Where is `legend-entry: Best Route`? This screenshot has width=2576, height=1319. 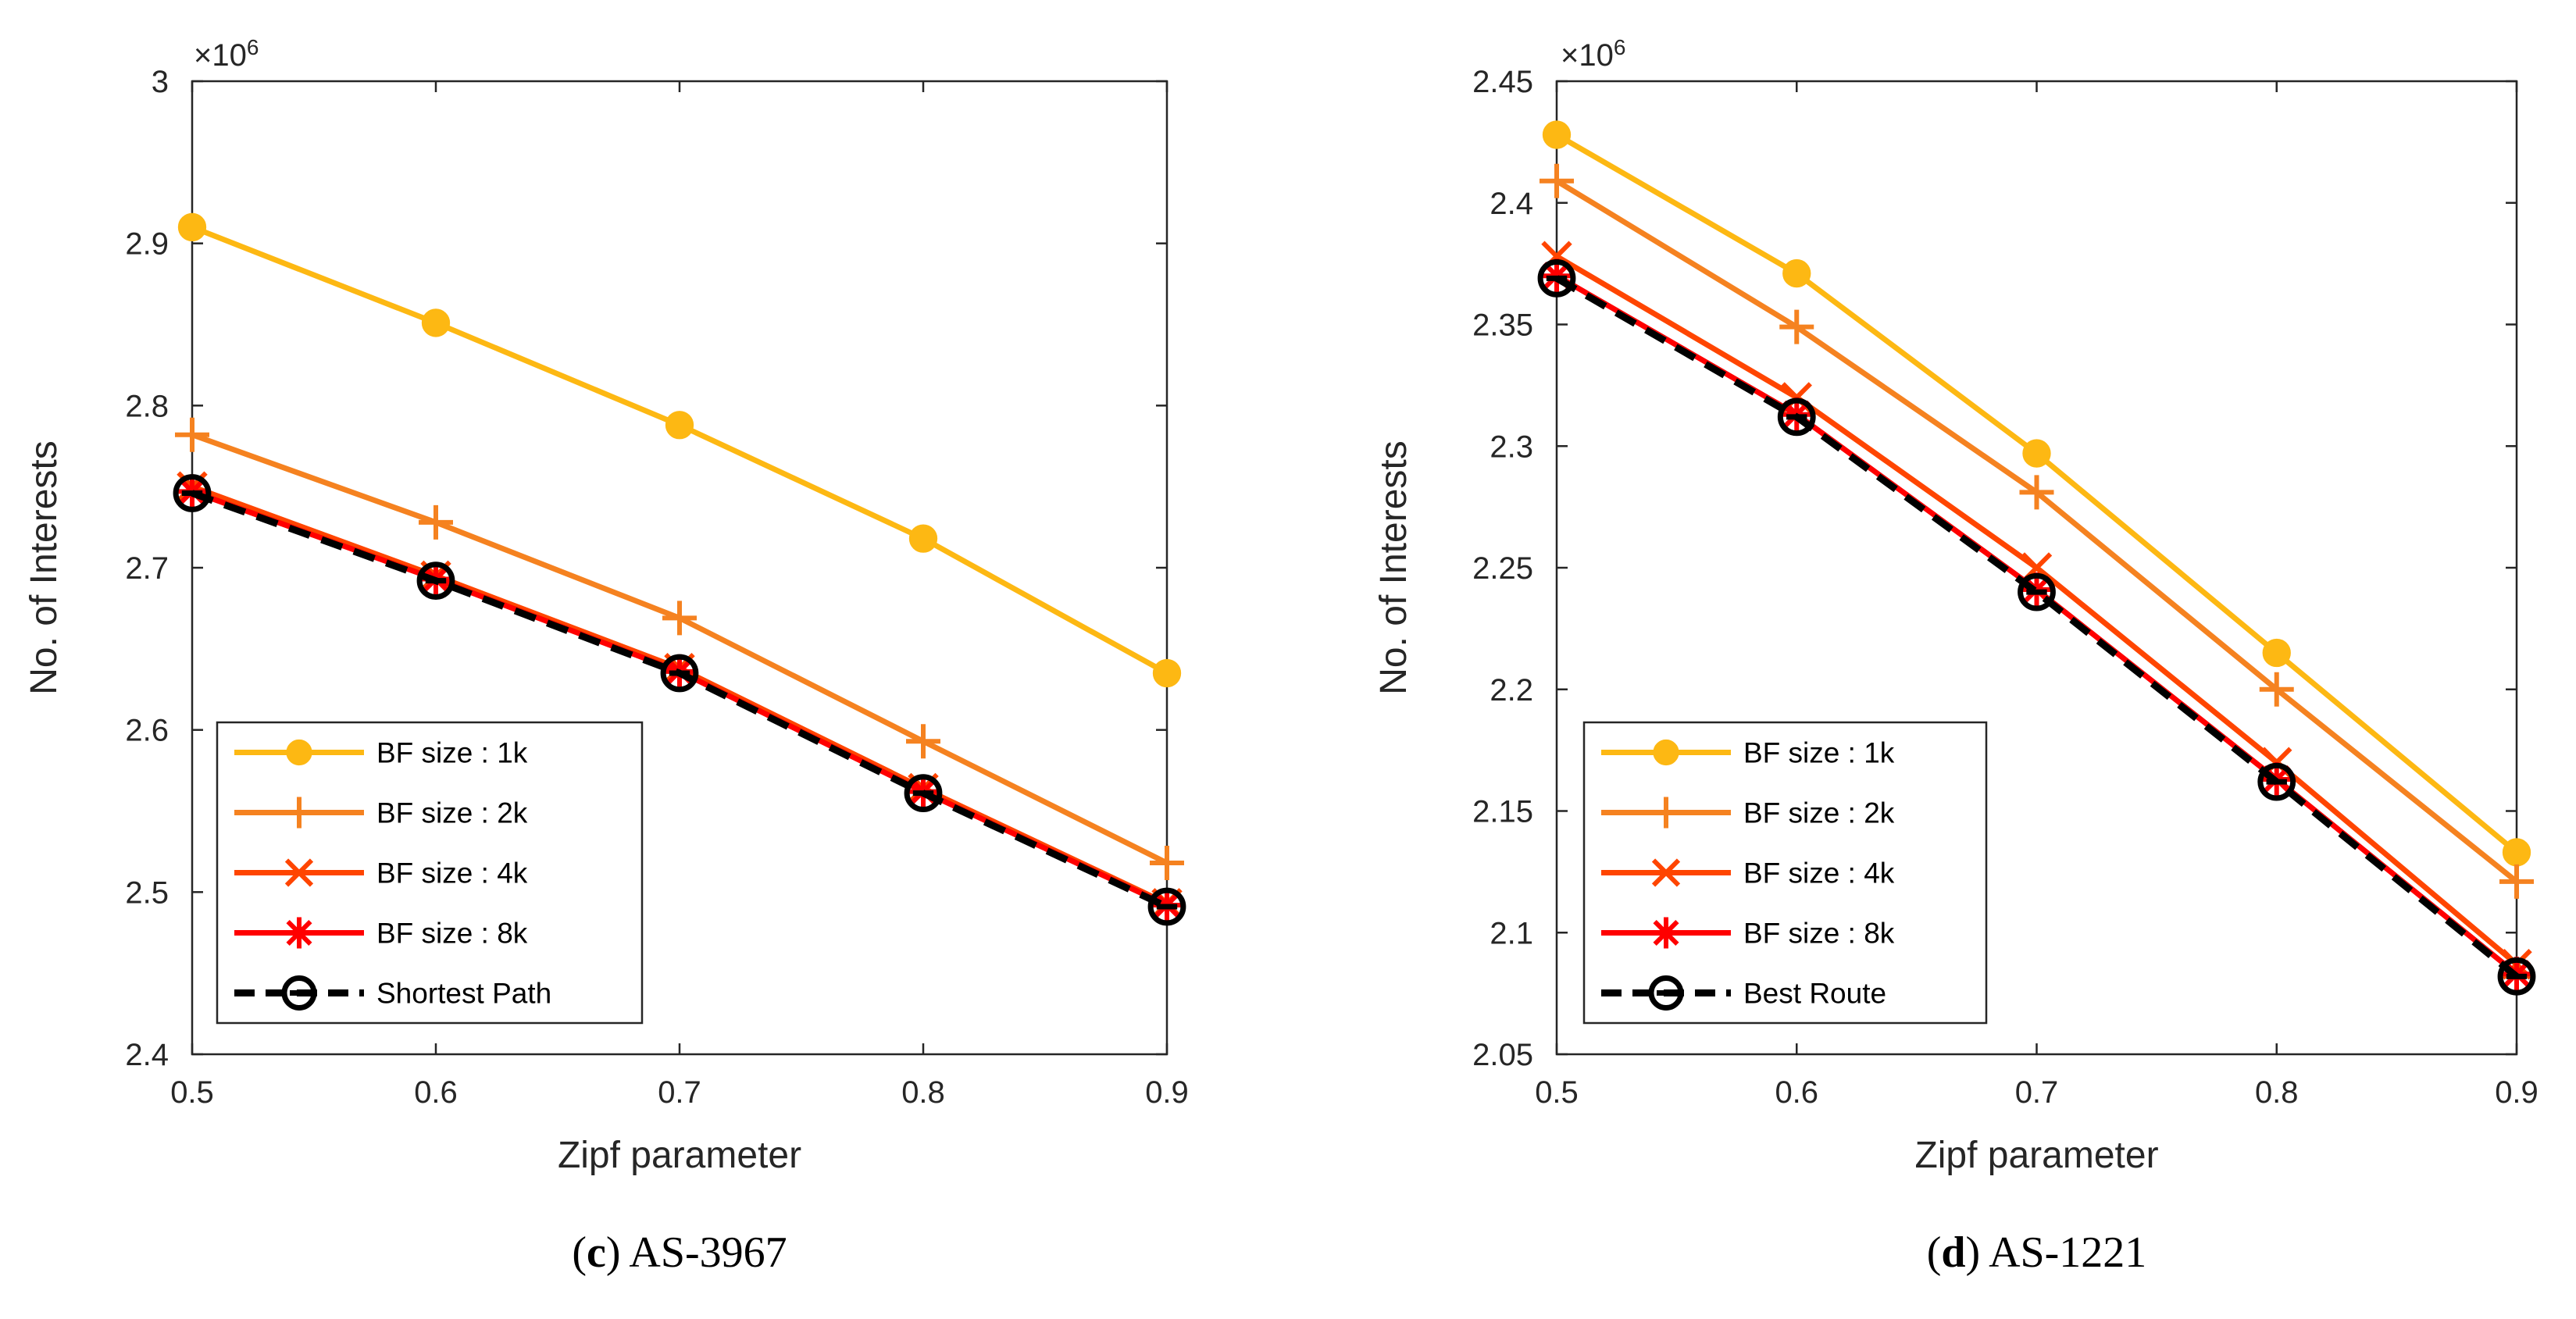 legend-entry: Best Route is located at coordinates (1814, 994).